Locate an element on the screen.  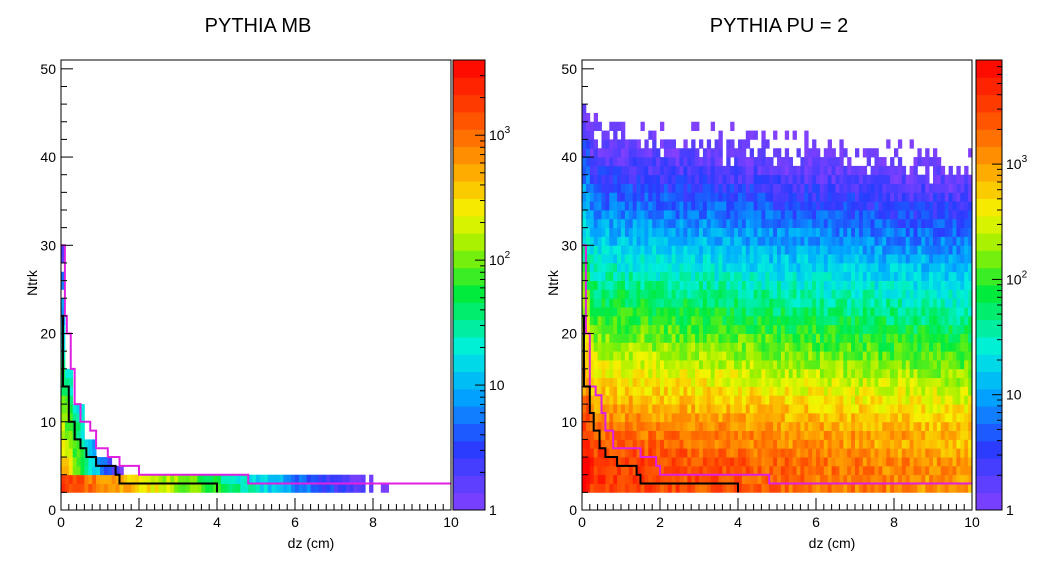
y-tick-label: 20 is located at coordinates (48, 334).